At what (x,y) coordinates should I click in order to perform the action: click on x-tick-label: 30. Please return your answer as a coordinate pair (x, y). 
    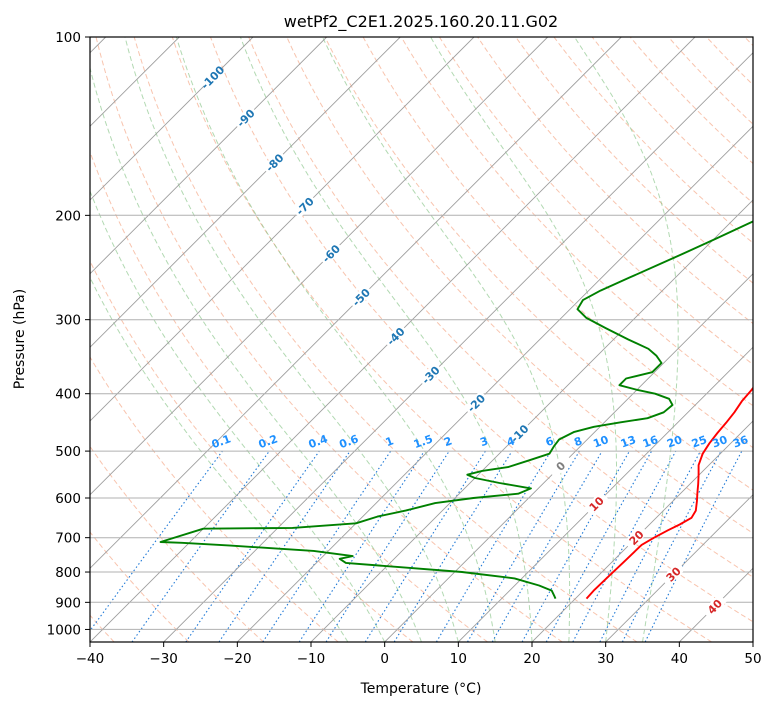
    Looking at the image, I should click on (605, 659).